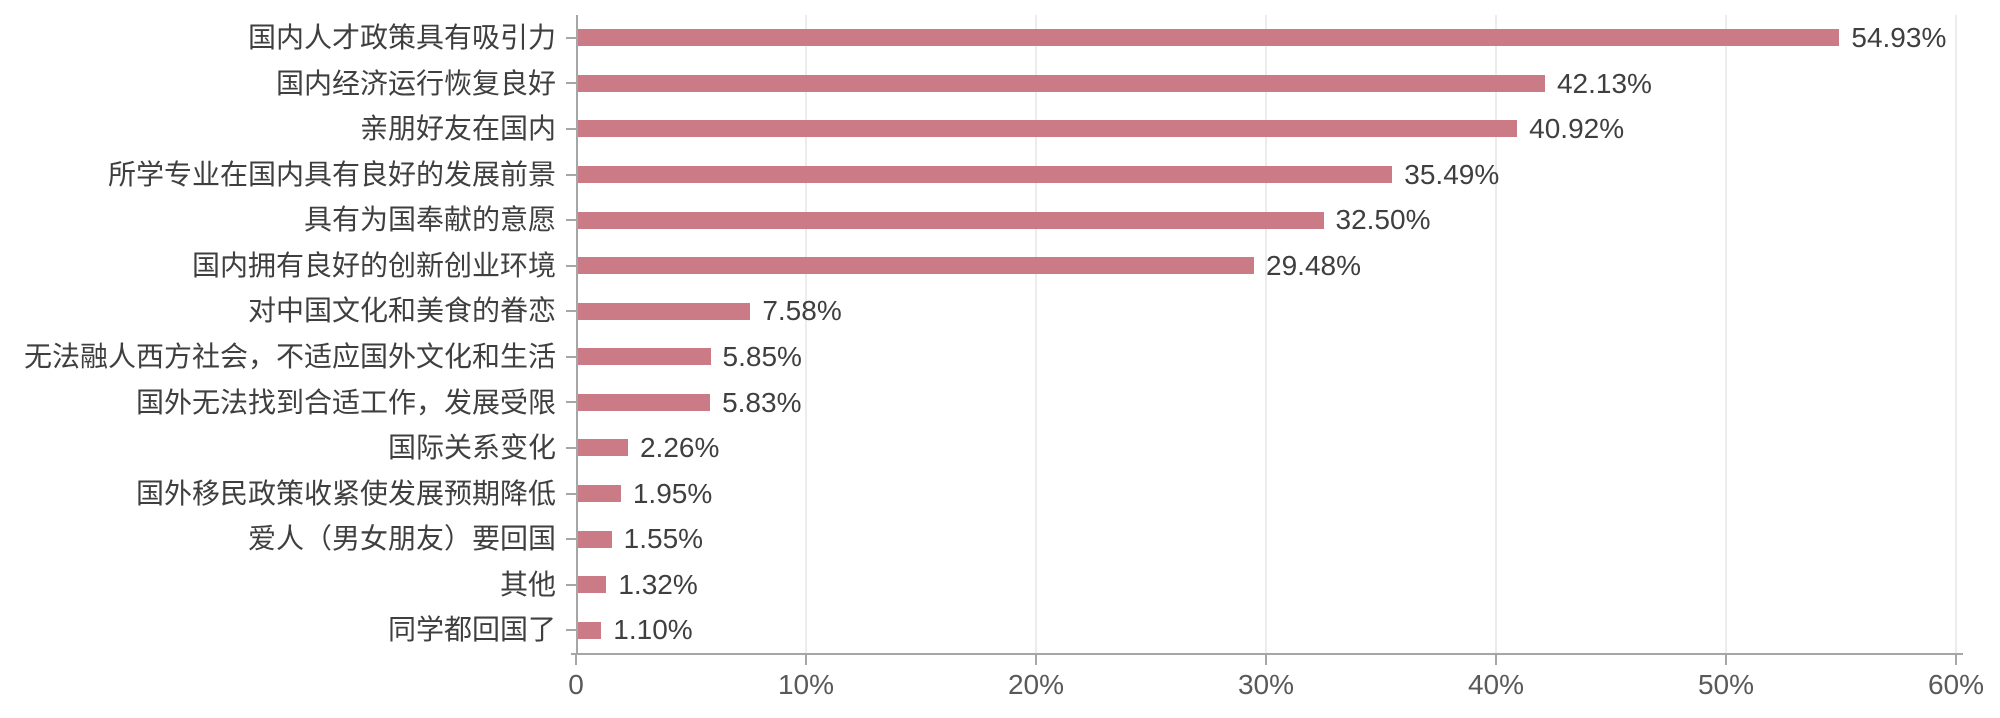 The image size is (2000, 718). I want to click on x-axis-tick-label: 20%, so click(1036, 684).